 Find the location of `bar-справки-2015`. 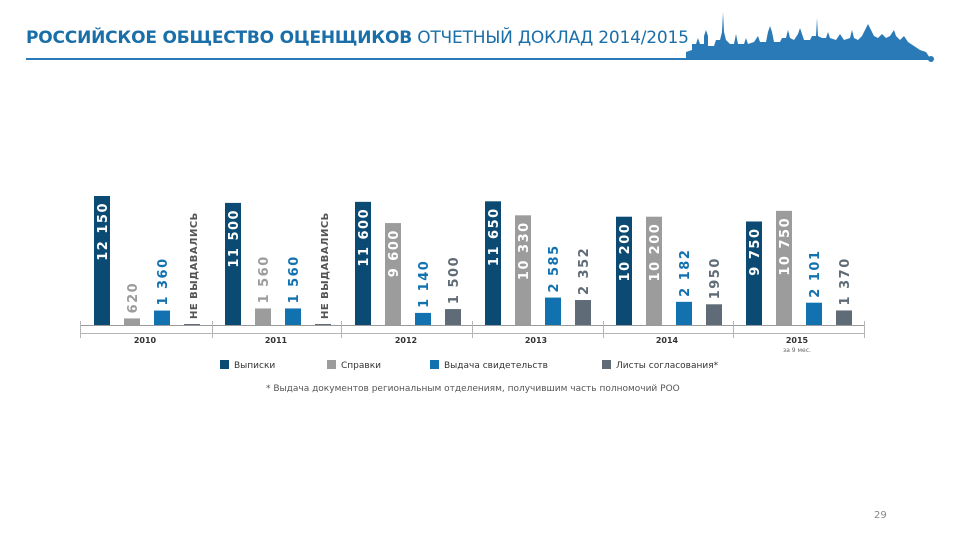

bar-справки-2015 is located at coordinates (784, 267).